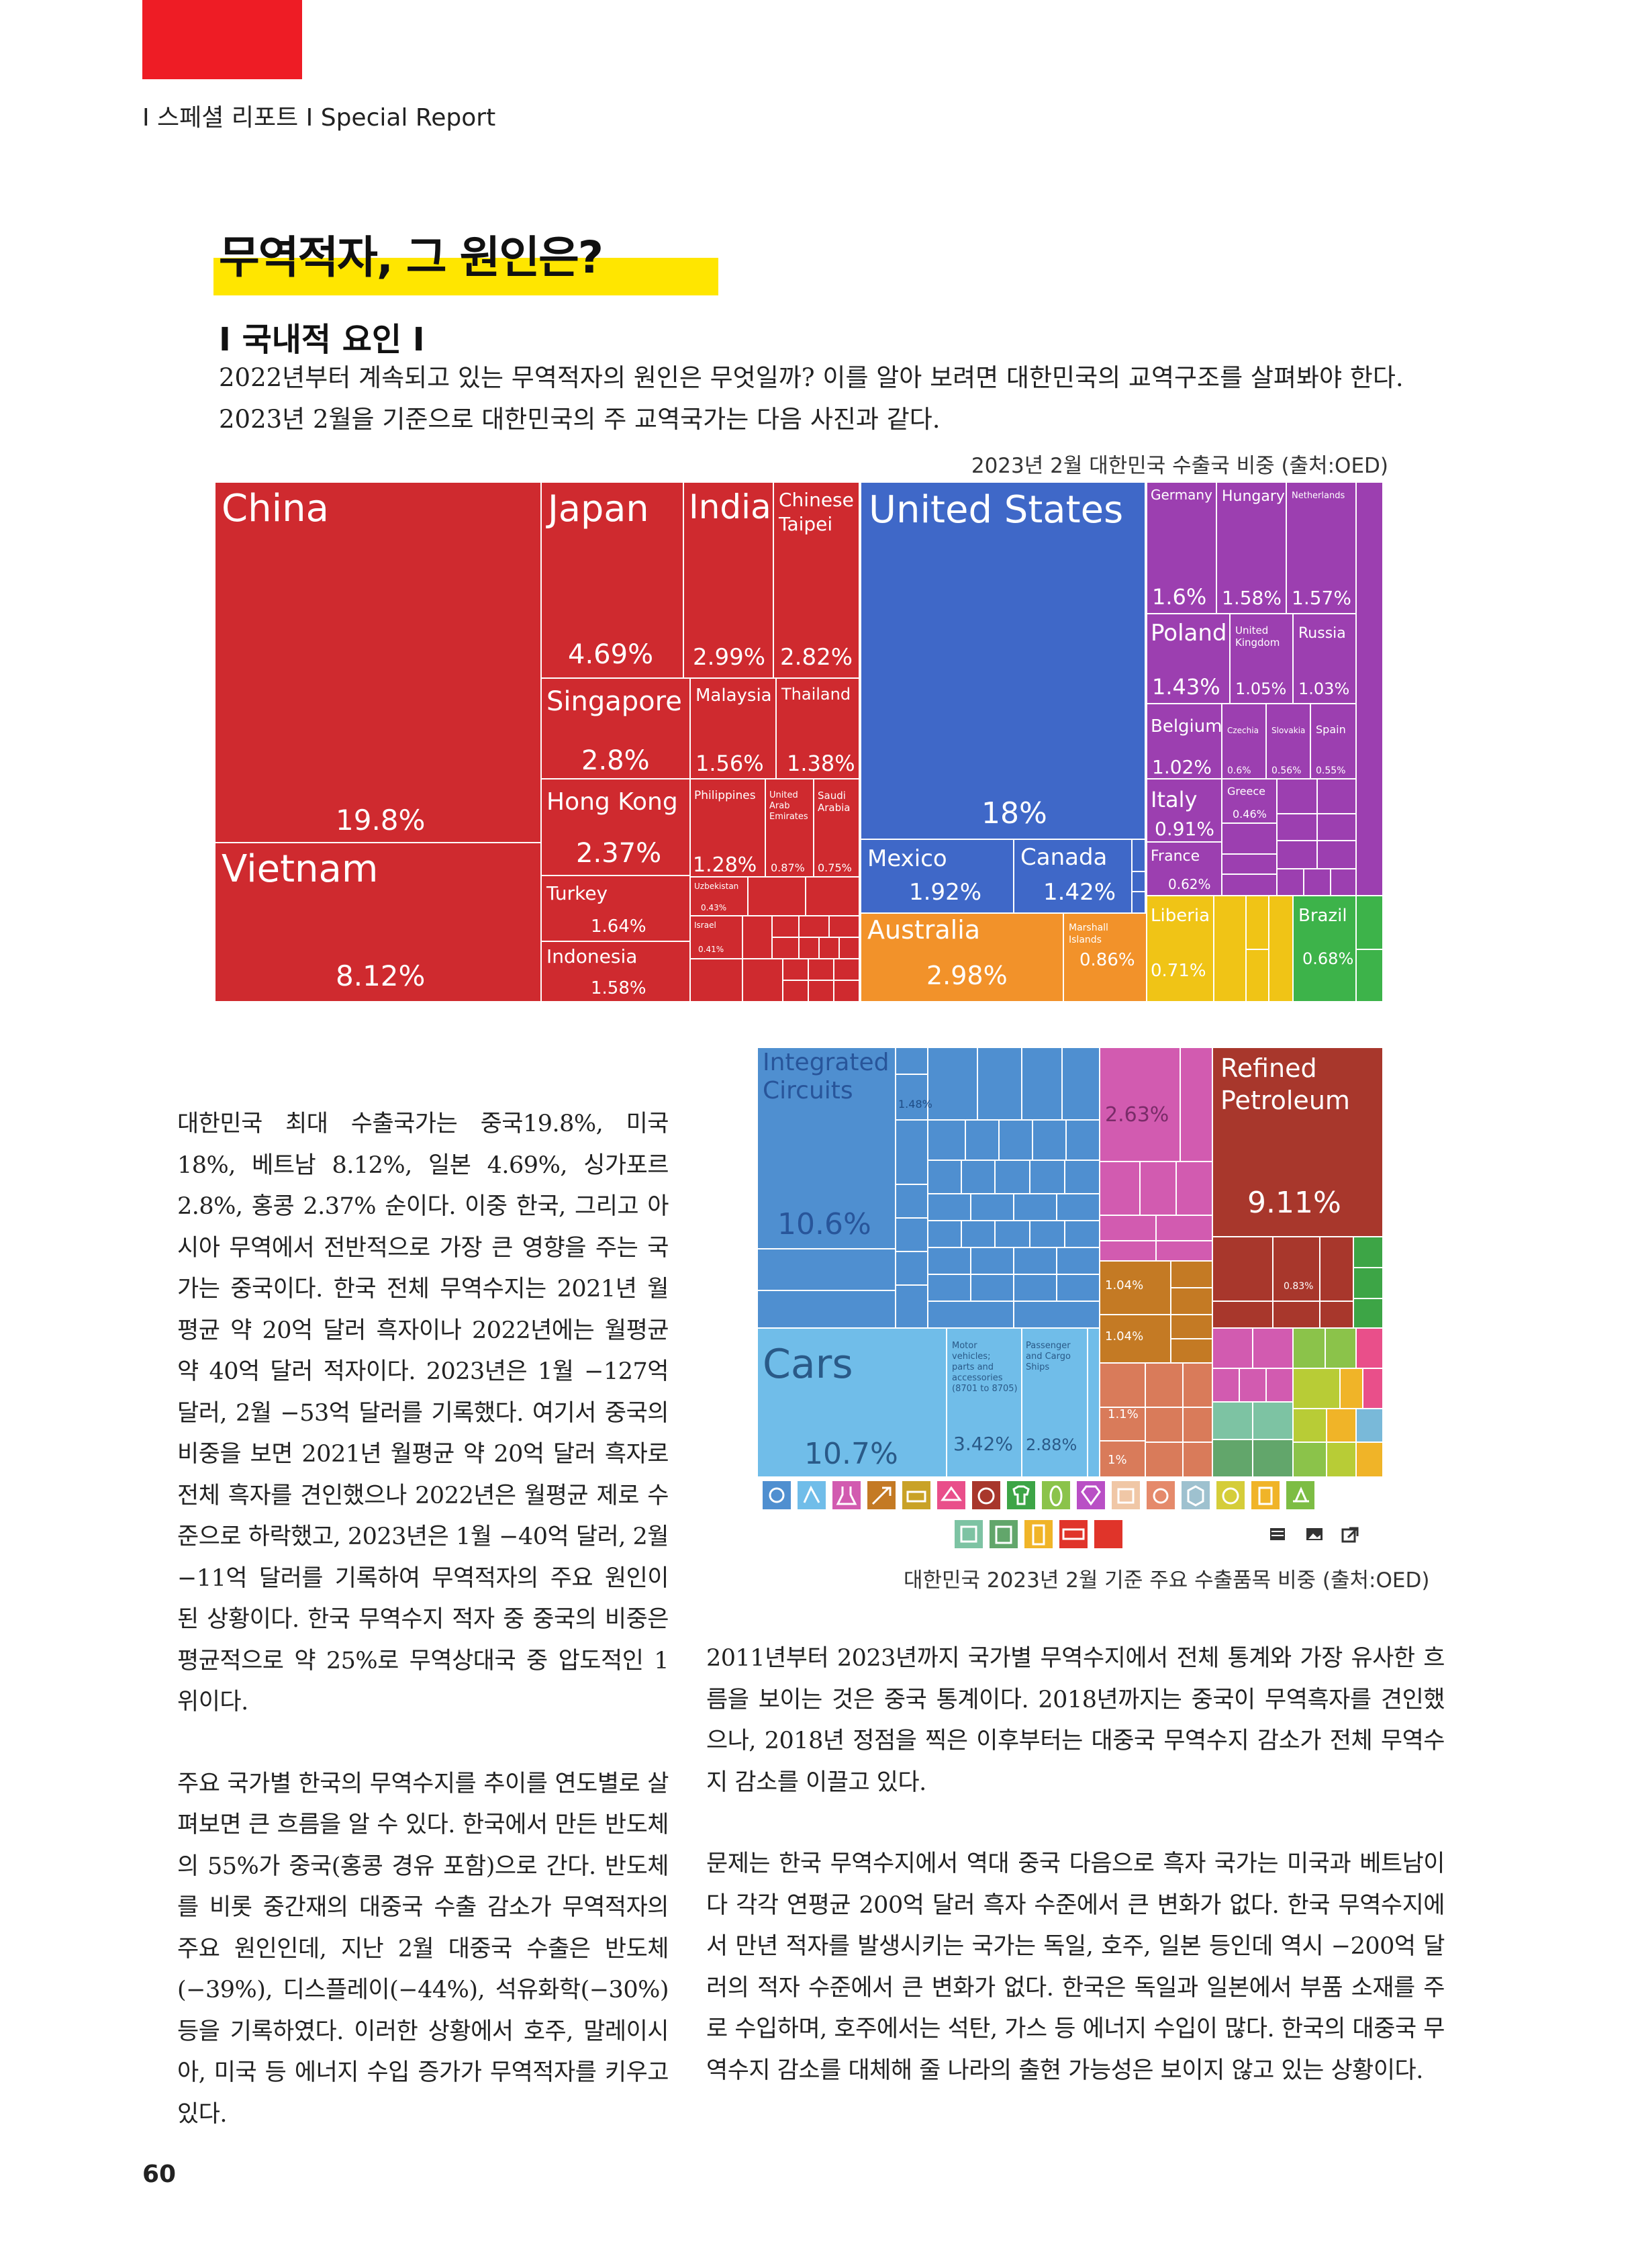 The width and height of the screenshot is (1634, 2268). I want to click on value-united-states: 18%, so click(1014, 813).